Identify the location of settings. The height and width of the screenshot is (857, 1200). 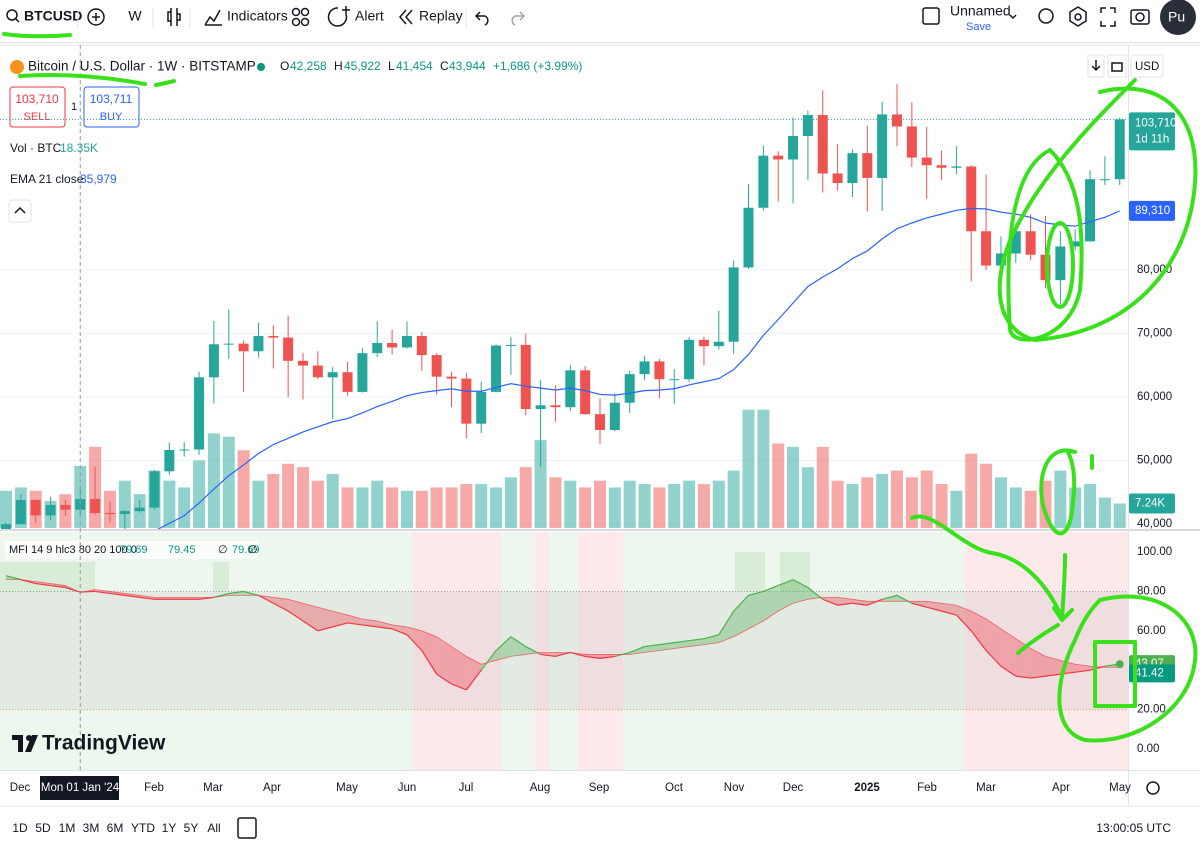
(1078, 16).